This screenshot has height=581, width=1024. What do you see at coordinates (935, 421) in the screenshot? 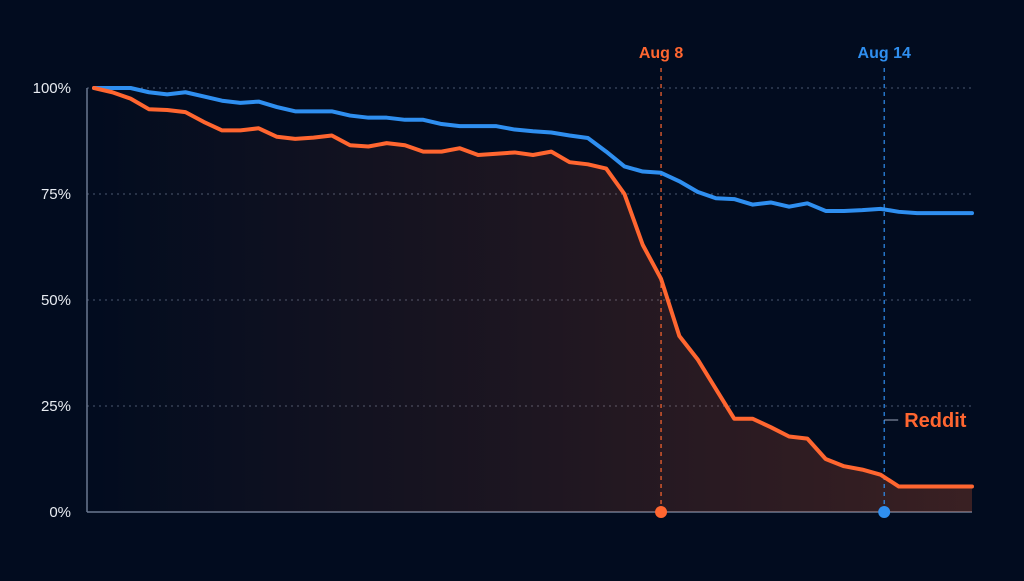
I see `series-label: Reddit` at bounding box center [935, 421].